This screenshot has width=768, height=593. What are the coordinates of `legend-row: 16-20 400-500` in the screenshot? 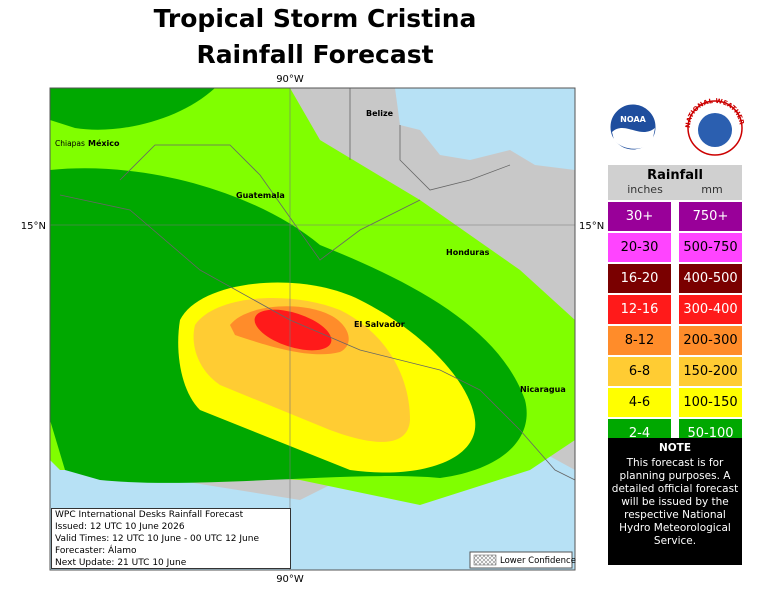 It's located at (675, 278).